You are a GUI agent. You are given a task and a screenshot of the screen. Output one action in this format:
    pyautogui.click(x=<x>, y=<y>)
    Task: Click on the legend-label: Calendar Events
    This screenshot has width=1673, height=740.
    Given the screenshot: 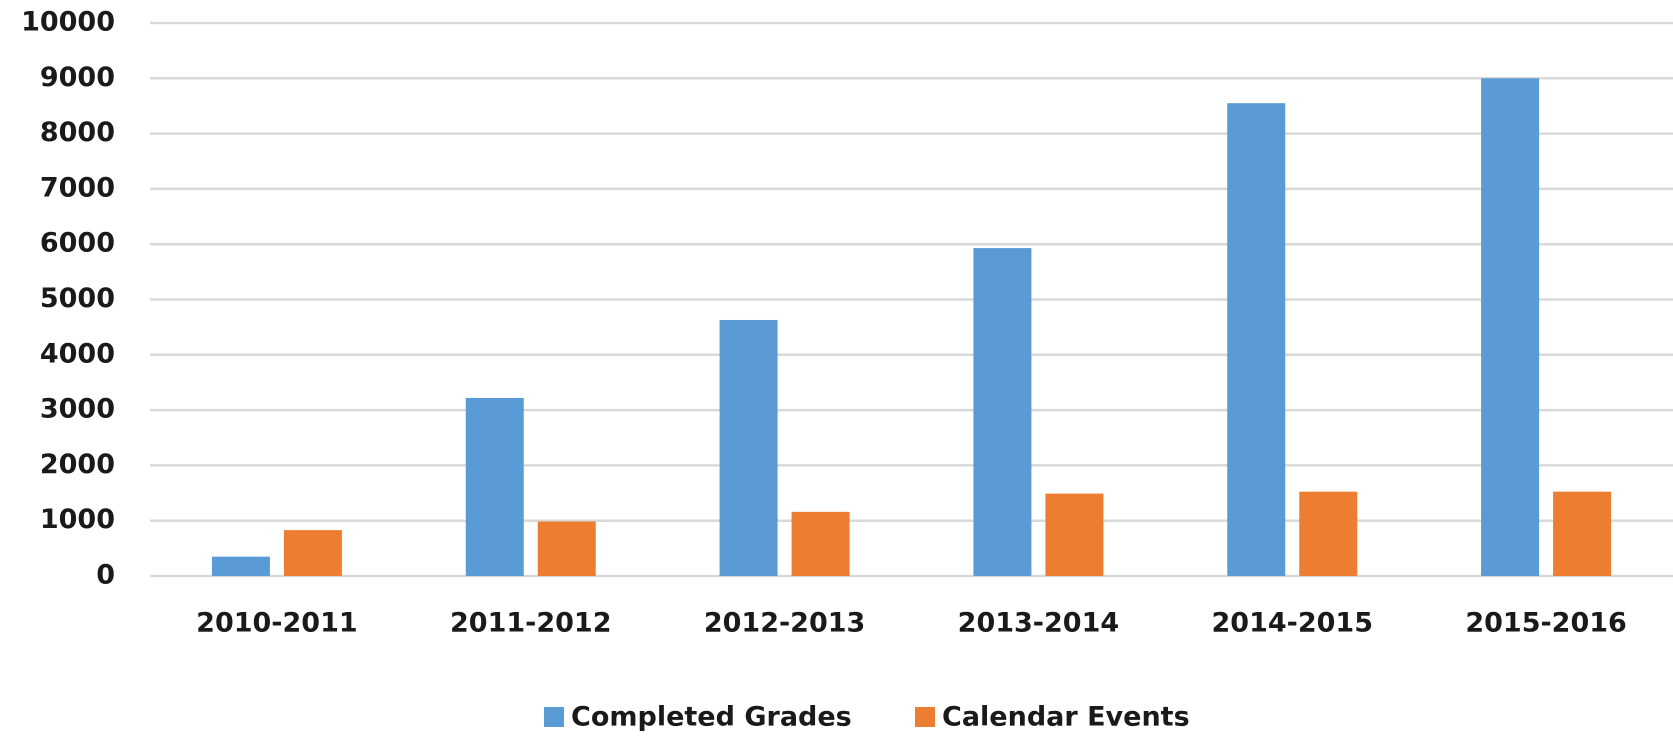 What is the action you would take?
    pyautogui.click(x=1066, y=717)
    